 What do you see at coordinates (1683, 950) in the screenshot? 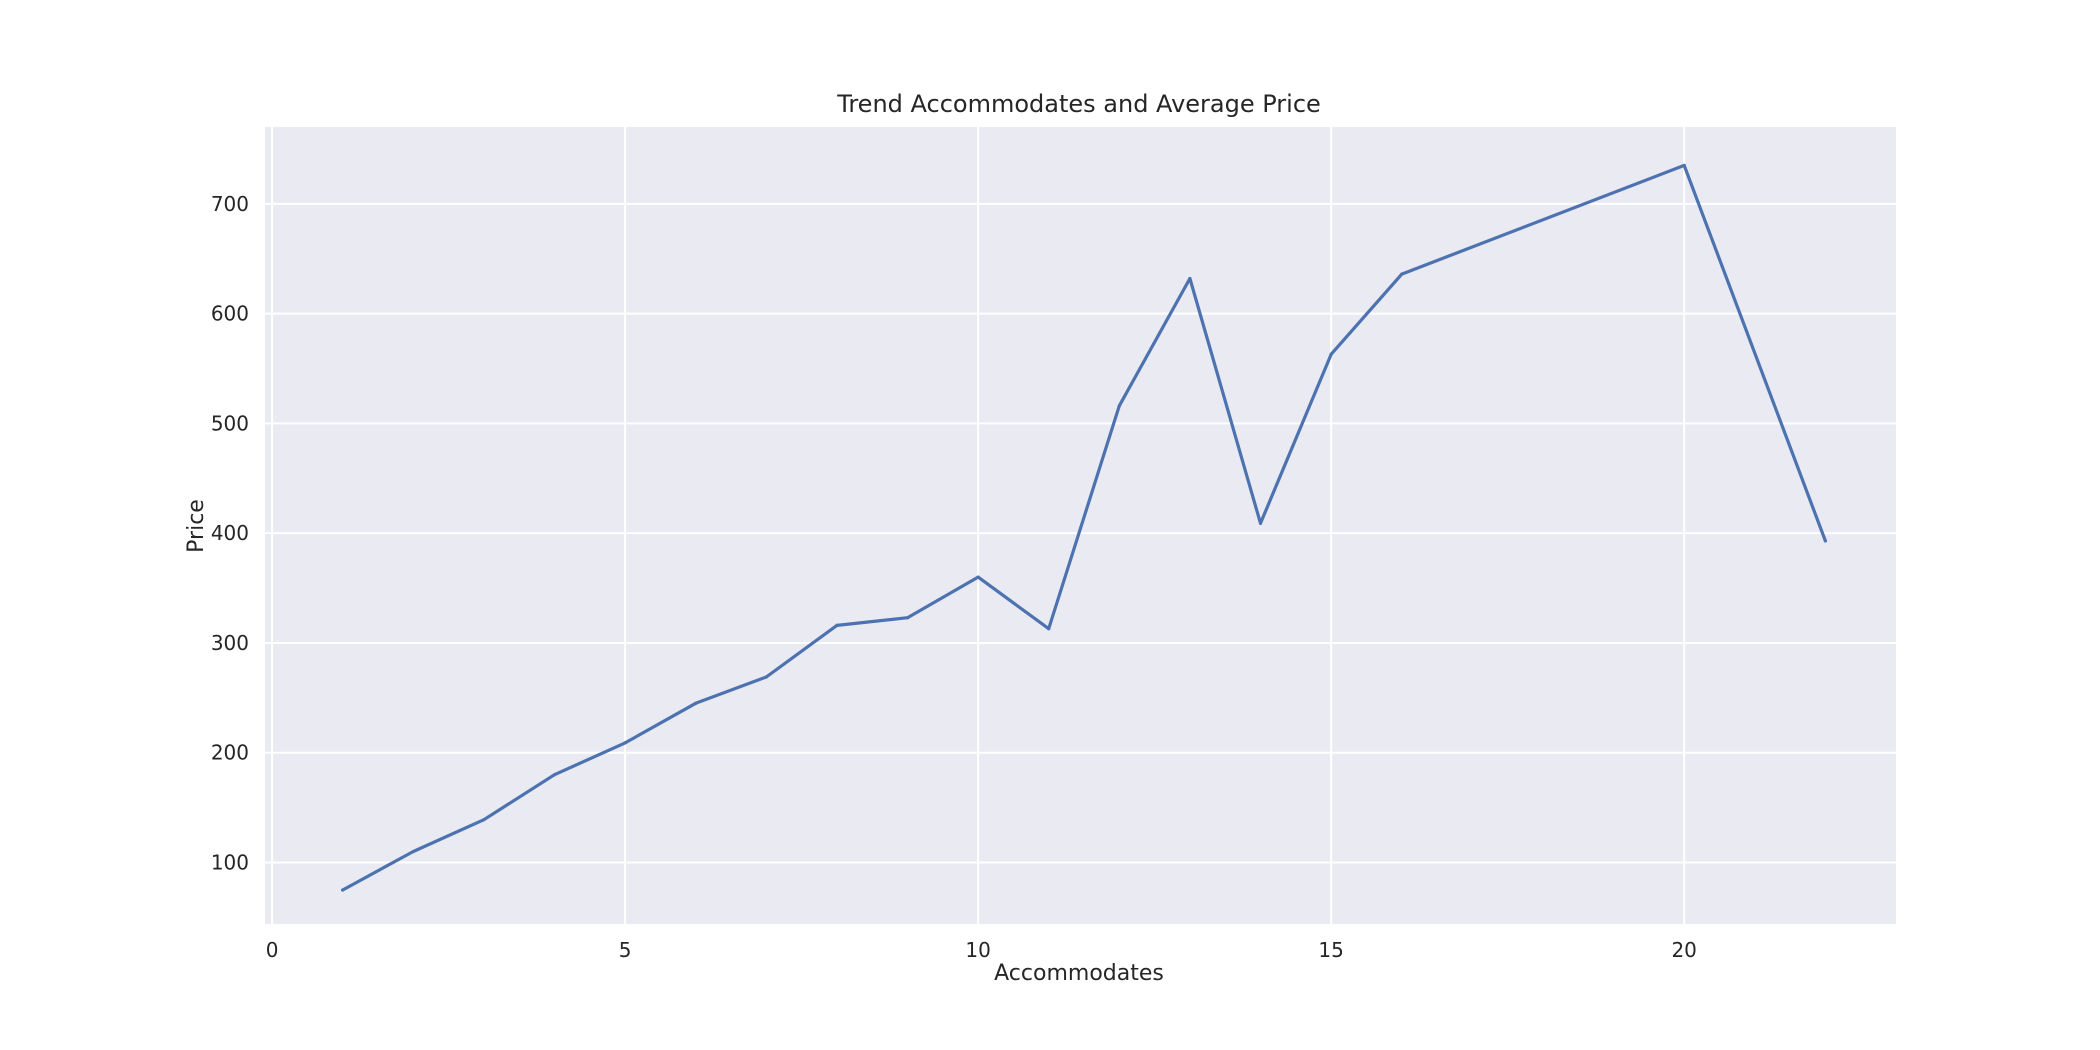
I see `x-tick-label: 20` at bounding box center [1683, 950].